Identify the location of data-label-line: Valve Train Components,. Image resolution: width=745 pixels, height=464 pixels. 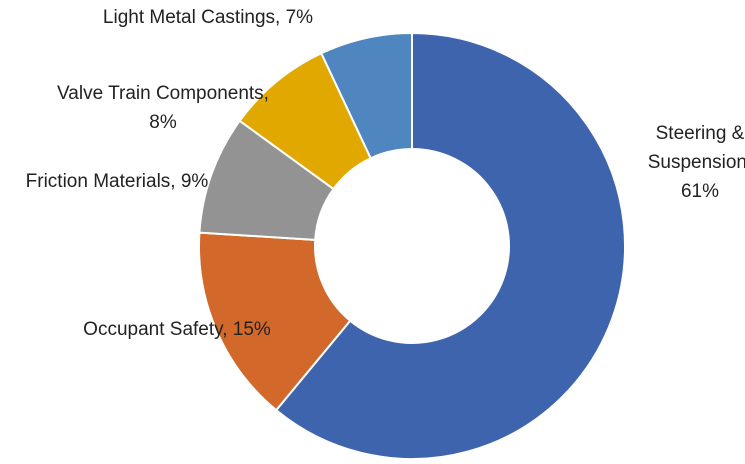
(163, 93).